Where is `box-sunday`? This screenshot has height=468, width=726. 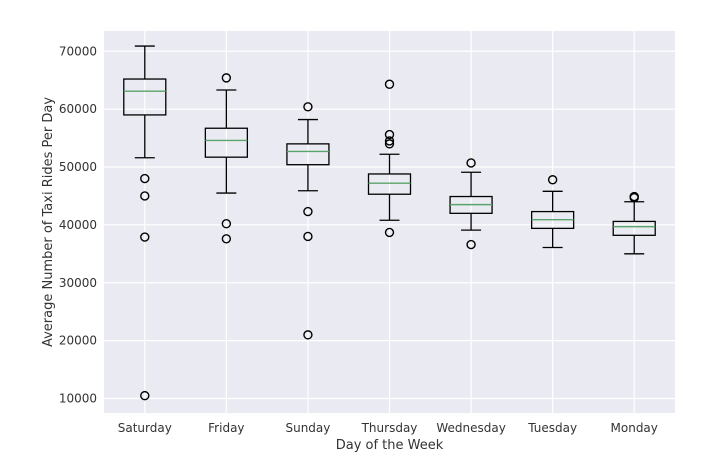 box-sunday is located at coordinates (308, 221).